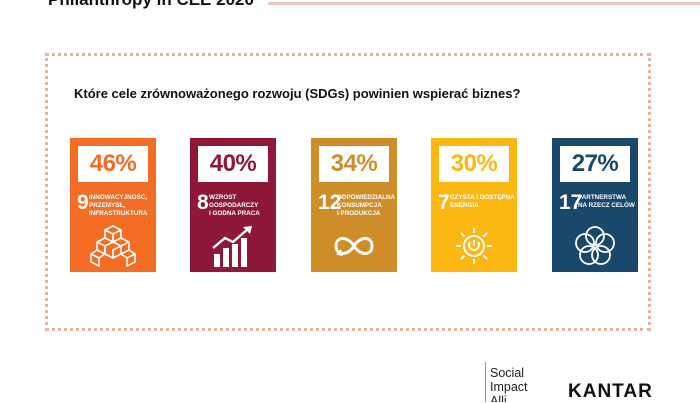  Describe the element at coordinates (606, 201) in the screenshot. I see `sdg-goal-label: PARTNERSTWA NA RZECZ CELÓW` at that location.